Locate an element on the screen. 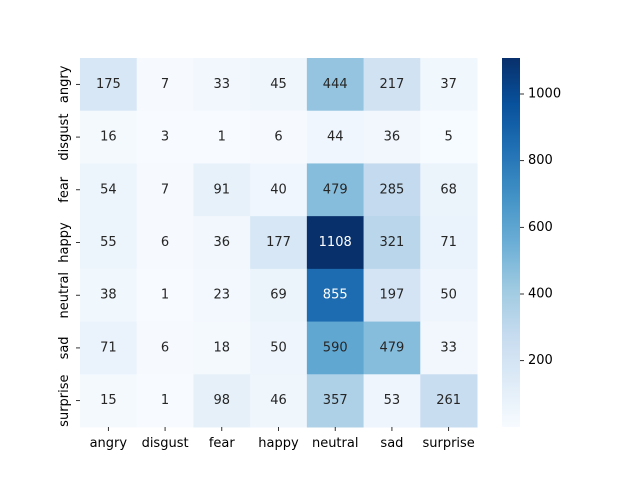 The width and height of the screenshot is (640, 480). cell-value-label-disgust-disgust: 3 is located at coordinates (165, 137).